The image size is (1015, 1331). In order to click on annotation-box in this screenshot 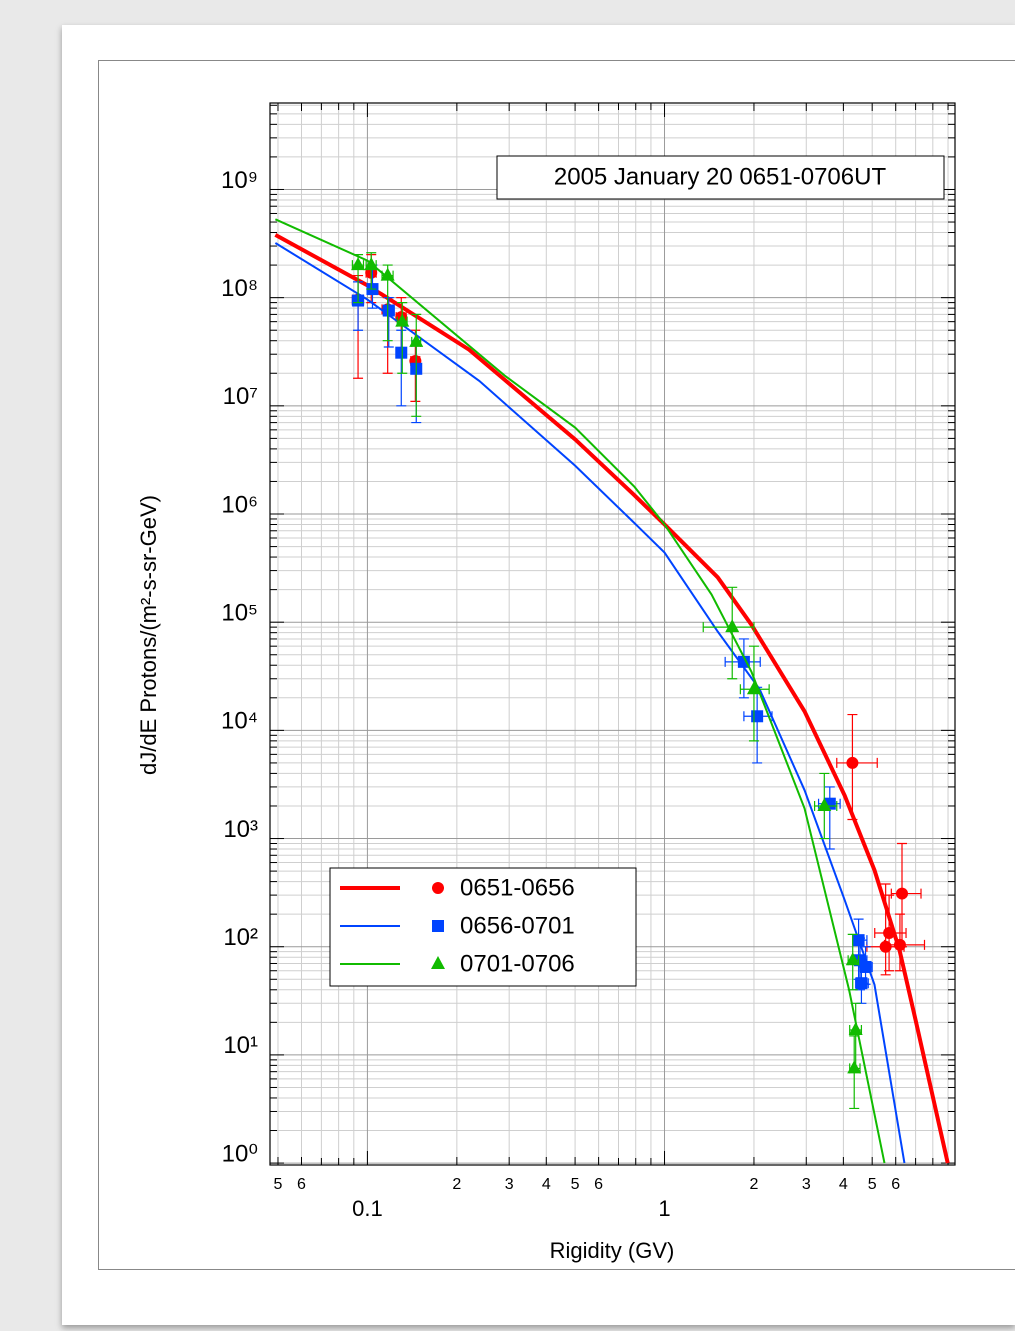, I will do `click(720, 177)`.